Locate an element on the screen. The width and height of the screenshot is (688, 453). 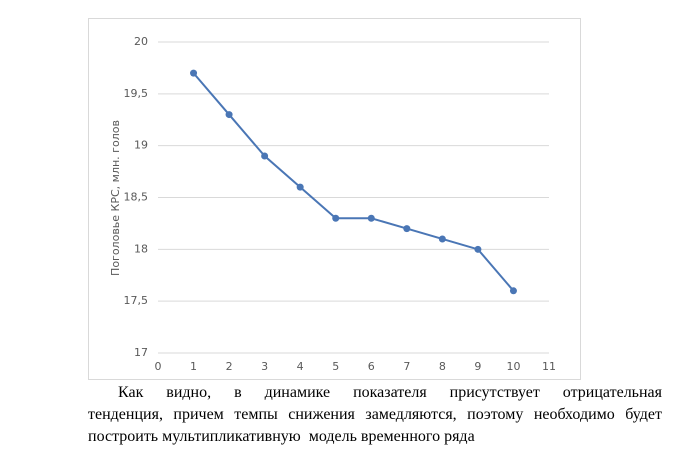
x-tick-label: 3 is located at coordinates (264, 366).